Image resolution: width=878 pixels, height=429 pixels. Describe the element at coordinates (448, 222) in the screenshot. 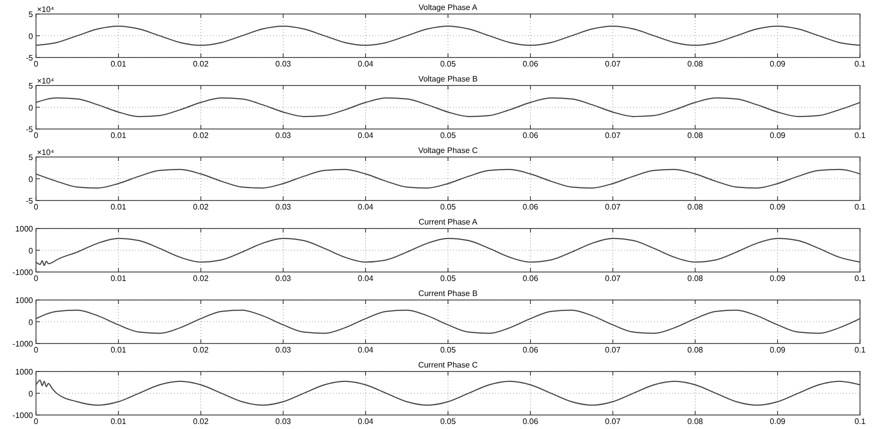

I see `chart-title: Current Phase A` at that location.